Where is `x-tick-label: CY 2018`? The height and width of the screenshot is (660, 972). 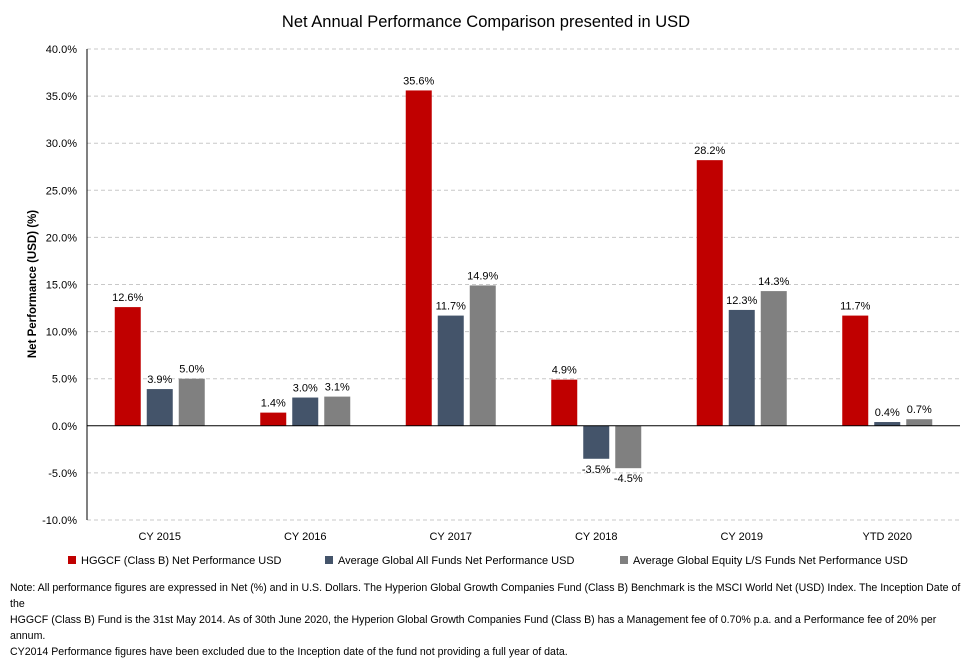 x-tick-label: CY 2018 is located at coordinates (596, 537).